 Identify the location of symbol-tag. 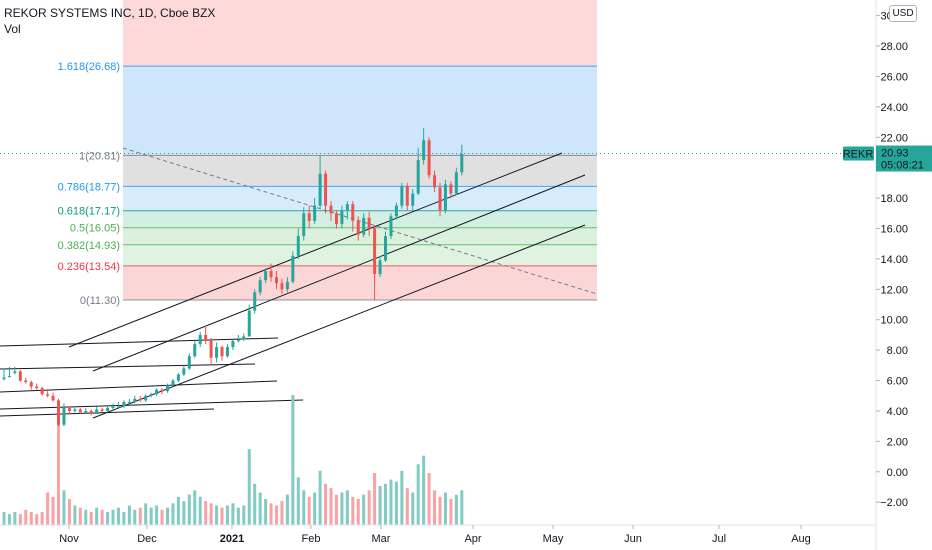
(858, 153).